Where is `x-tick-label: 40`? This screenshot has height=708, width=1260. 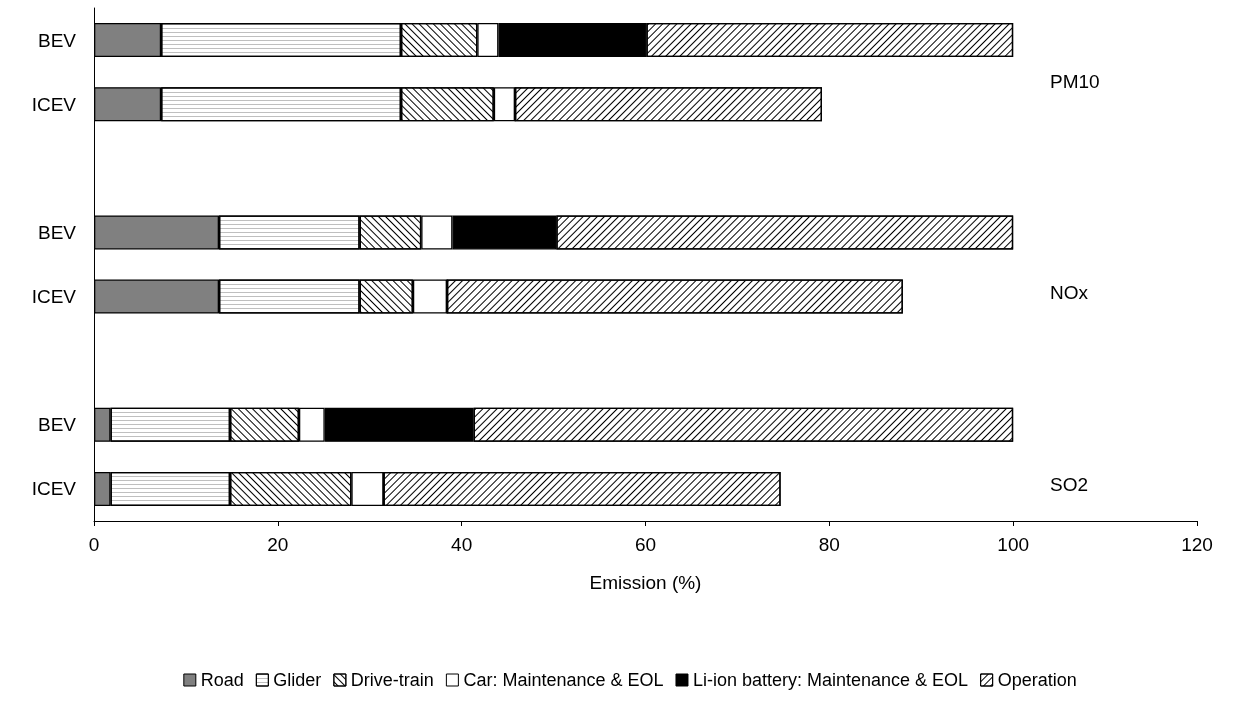 x-tick-label: 40 is located at coordinates (462, 544).